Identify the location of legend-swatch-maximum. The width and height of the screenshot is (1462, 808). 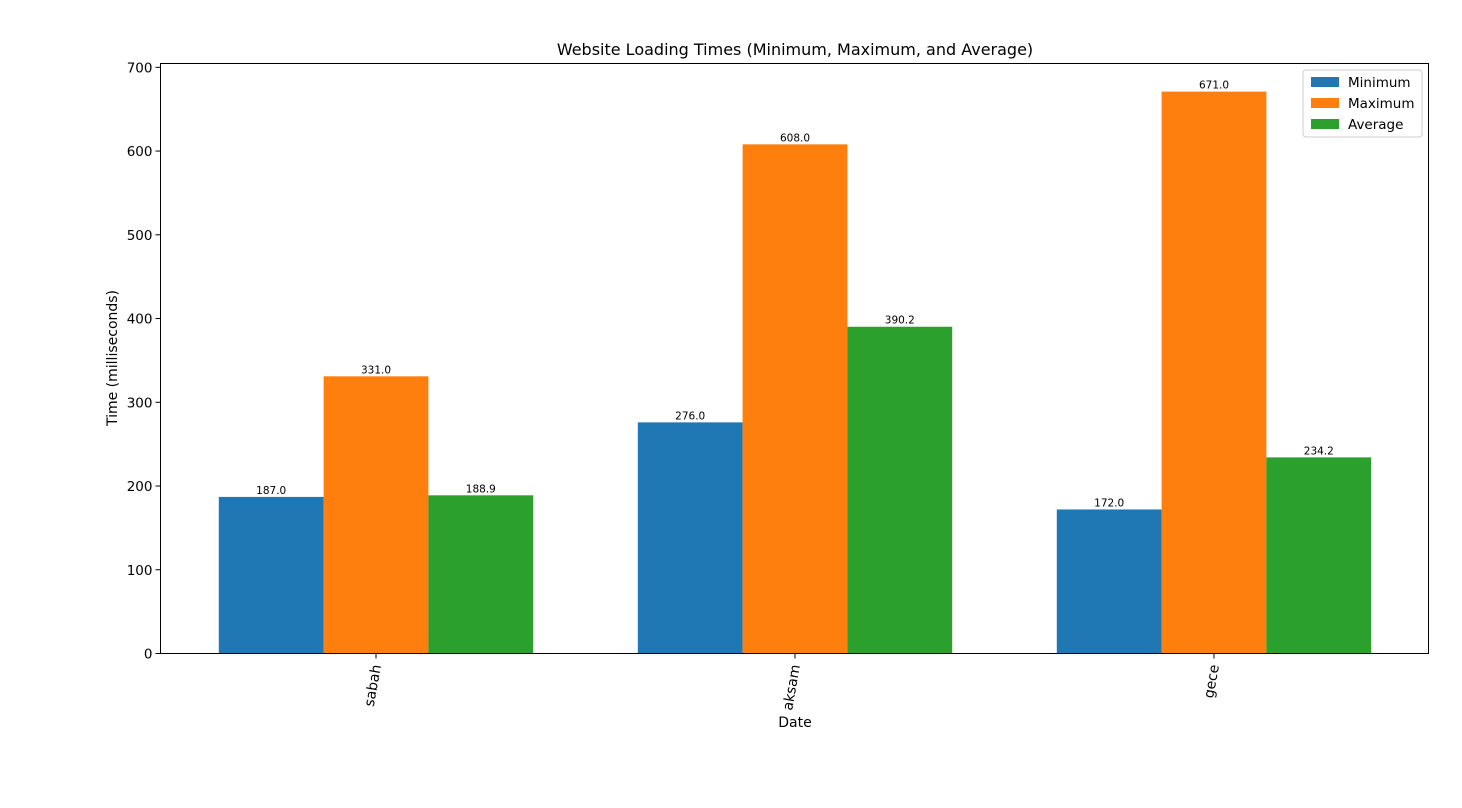
(1325, 103).